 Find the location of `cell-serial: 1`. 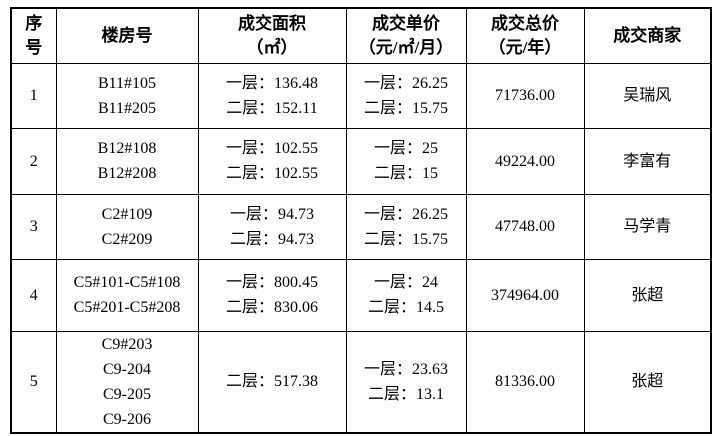

cell-serial: 1 is located at coordinates (33, 95).